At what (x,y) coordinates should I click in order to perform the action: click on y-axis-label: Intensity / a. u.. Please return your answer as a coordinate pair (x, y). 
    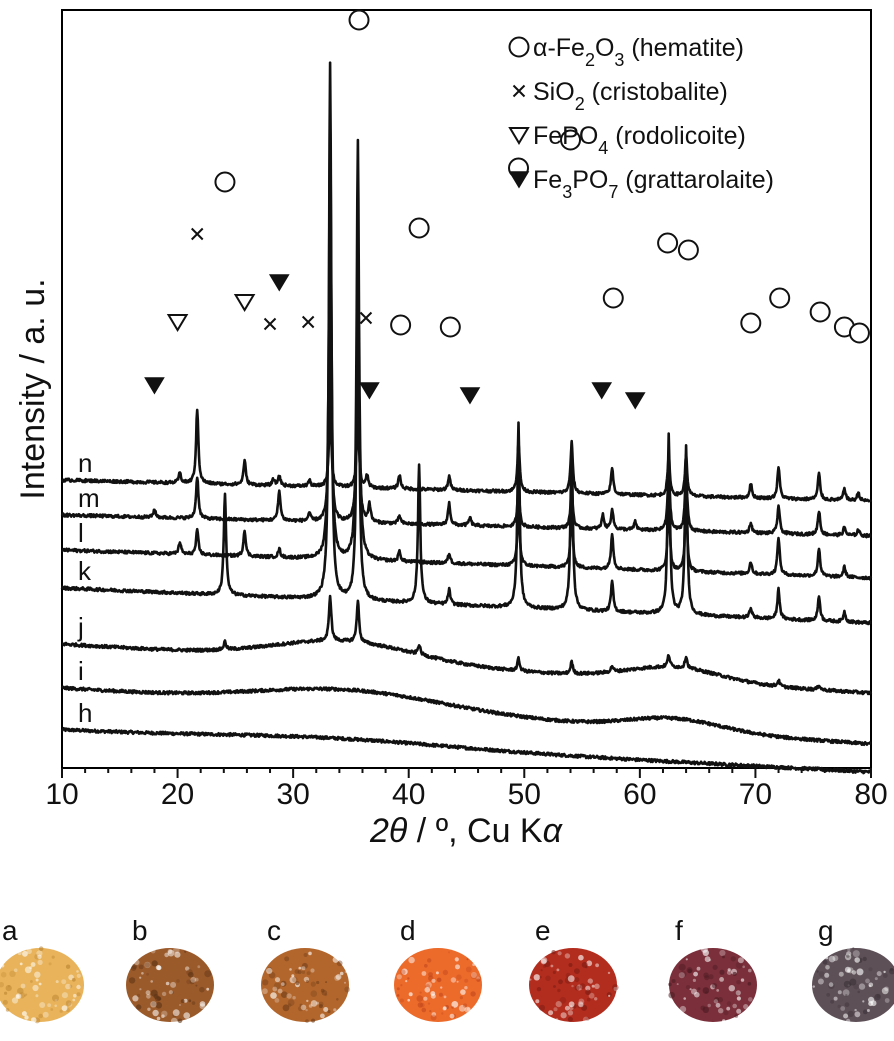
    Looking at the image, I should click on (33, 388).